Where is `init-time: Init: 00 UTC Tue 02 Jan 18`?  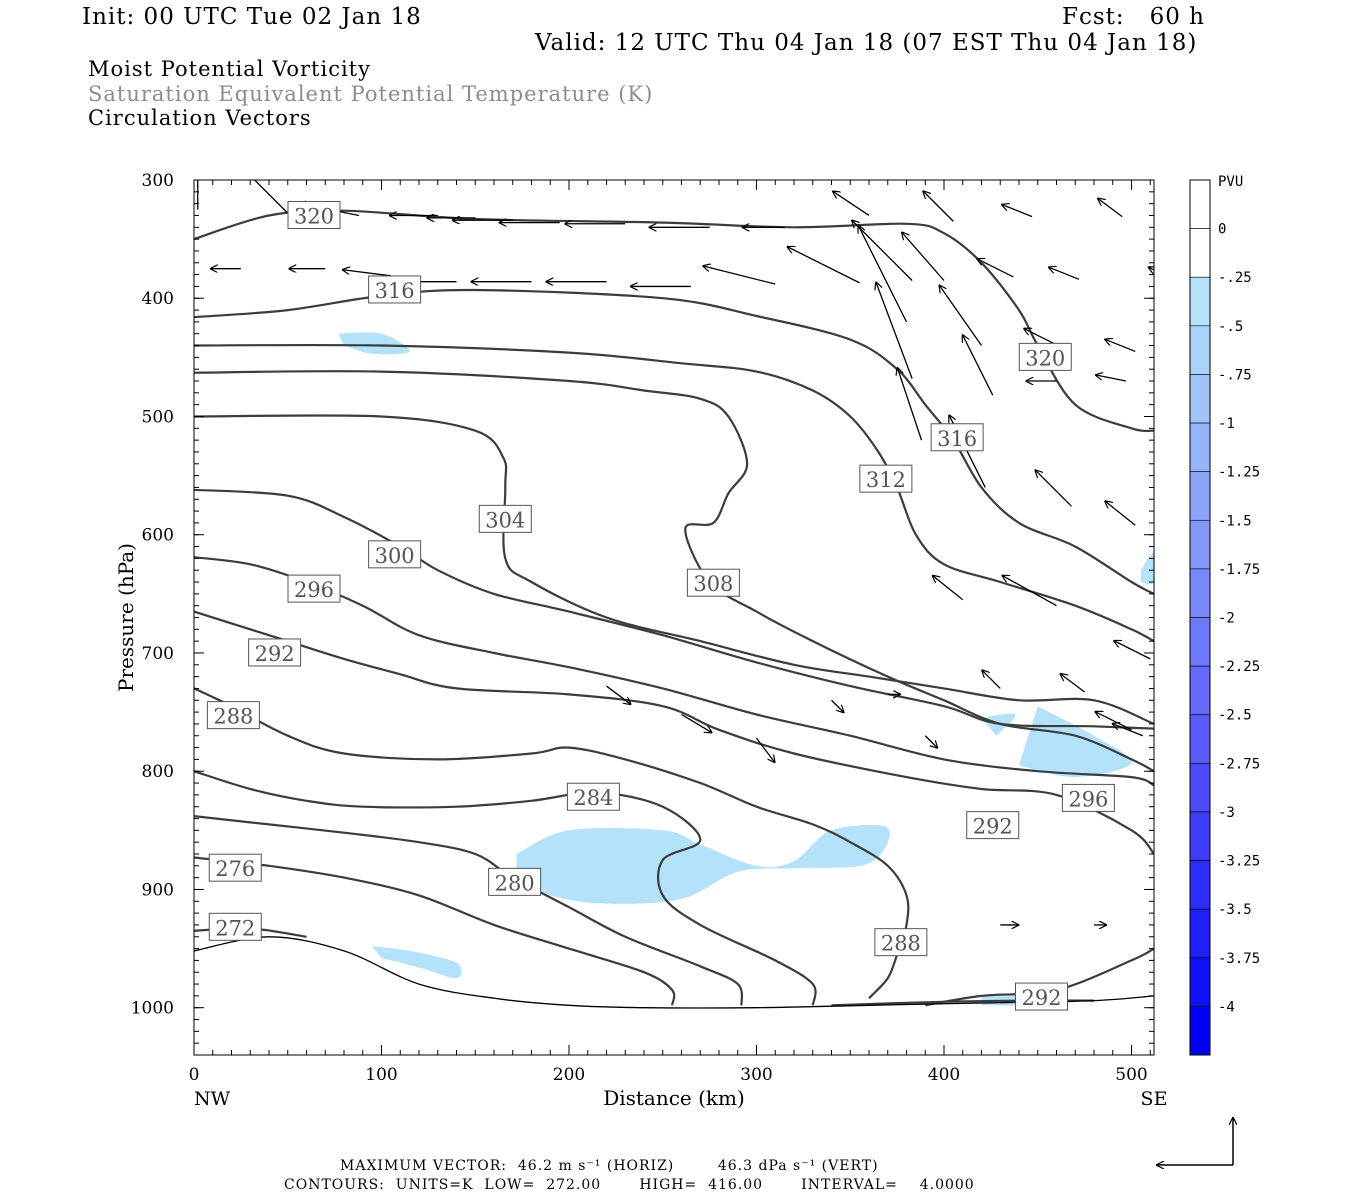
init-time: Init: 00 UTC Tue 02 Jan 18 is located at coordinates (252, 17).